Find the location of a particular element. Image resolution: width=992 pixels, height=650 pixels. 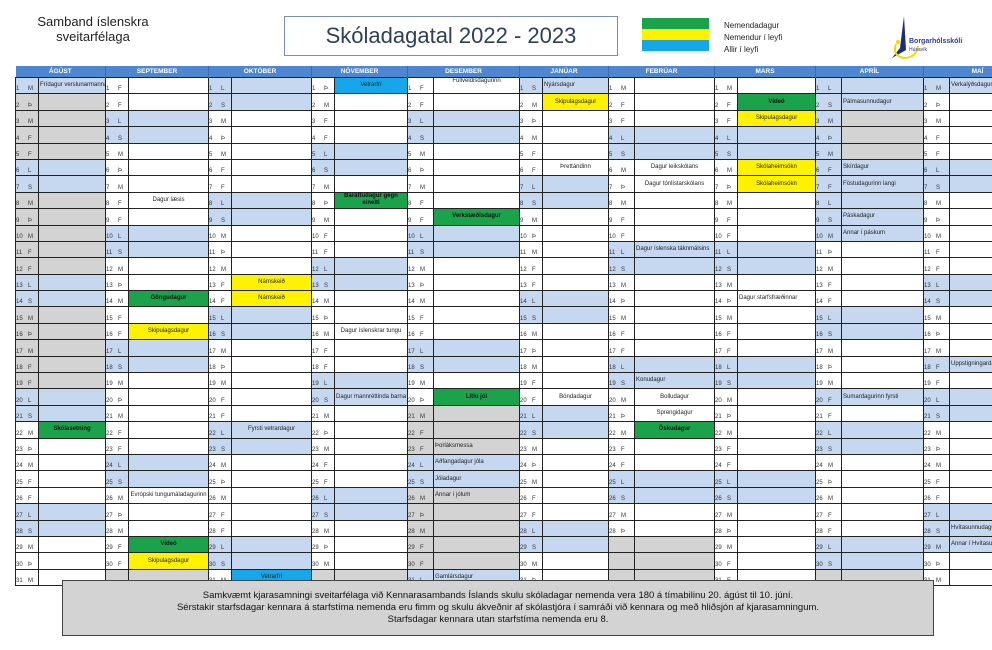

event-cell: Dagur íslenskrar tungu is located at coordinates (371, 331).